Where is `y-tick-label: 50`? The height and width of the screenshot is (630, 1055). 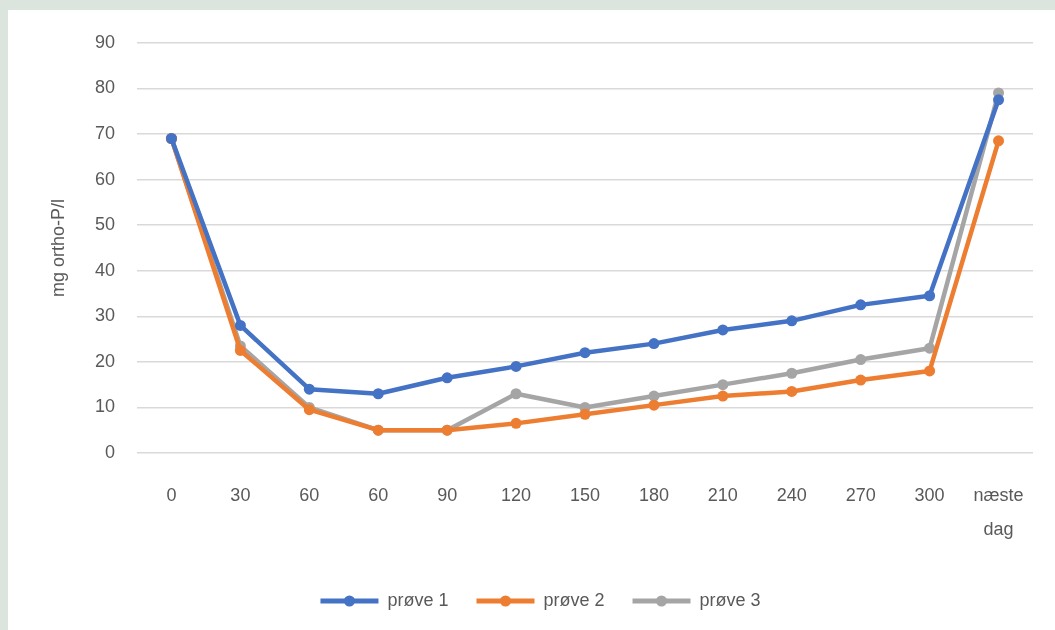
y-tick-label: 50 is located at coordinates (104, 224).